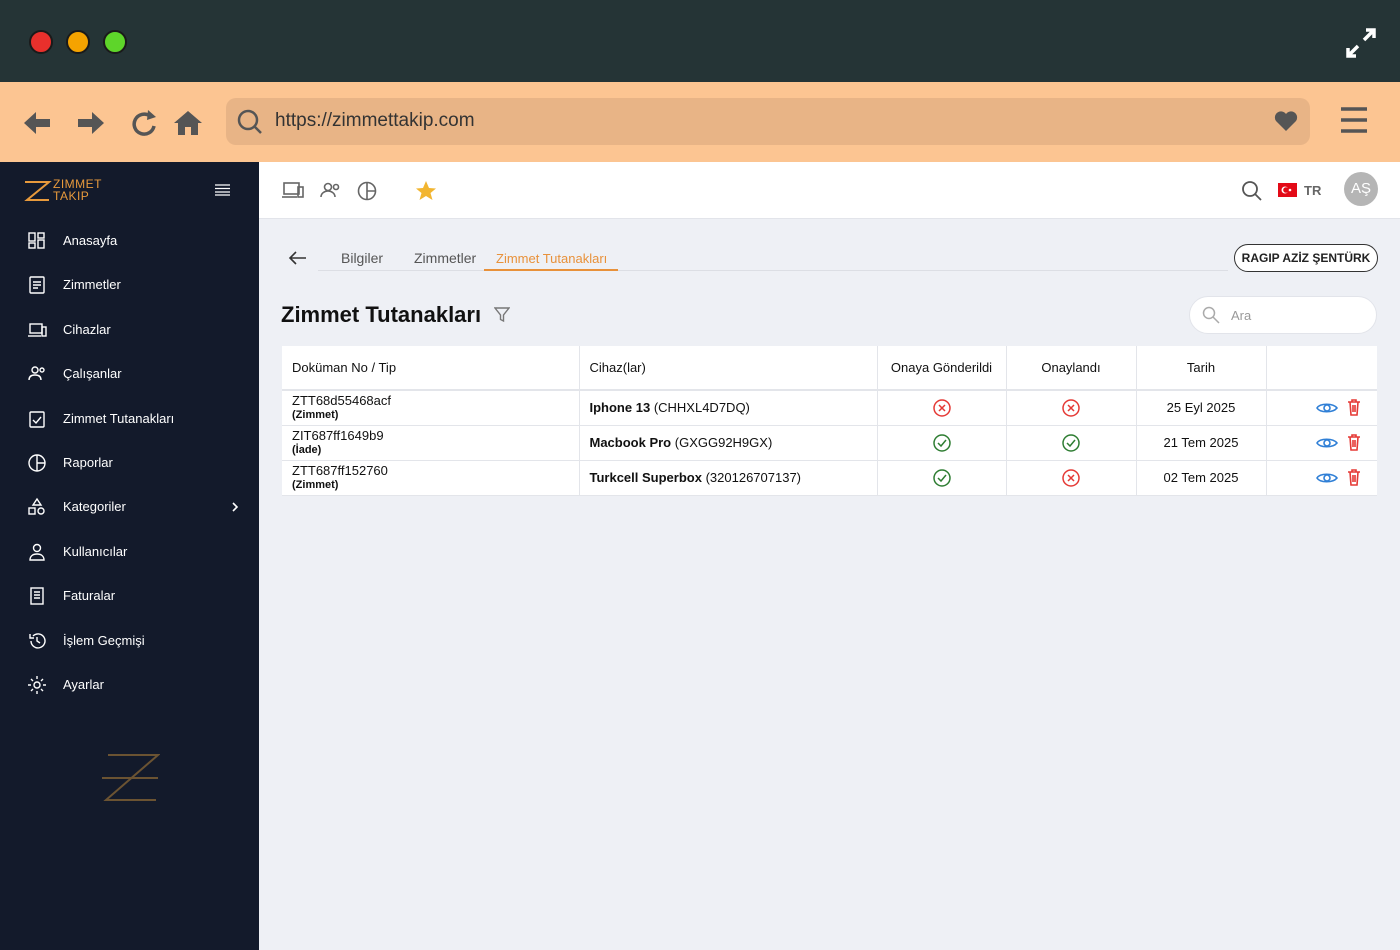  I want to click on favorite-icon, so click(1286, 121).